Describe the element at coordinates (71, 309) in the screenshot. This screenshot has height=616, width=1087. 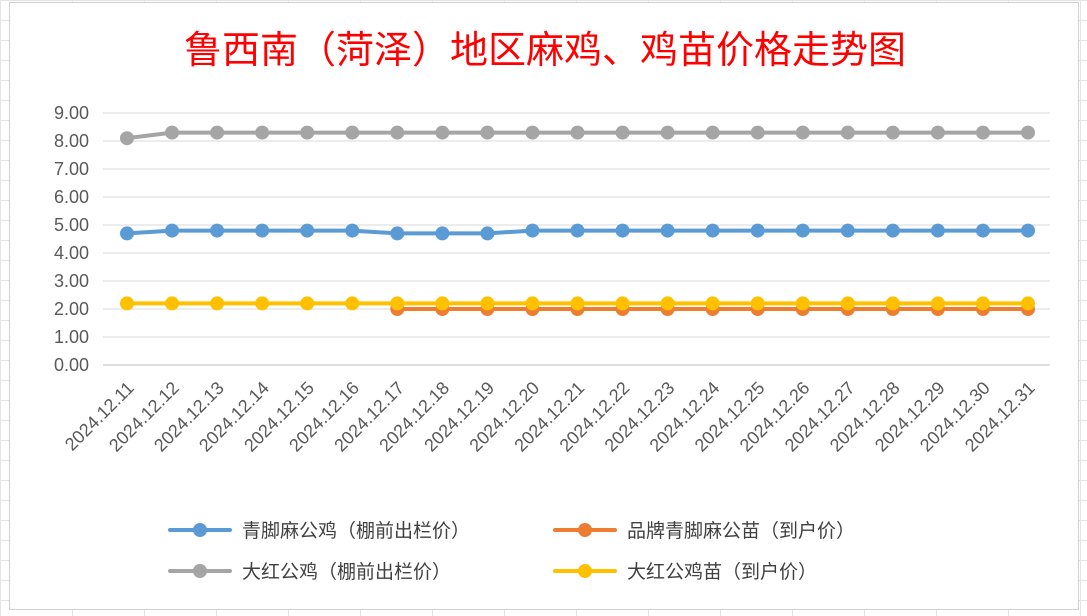
I see `y-tick-label: 2.00` at that location.